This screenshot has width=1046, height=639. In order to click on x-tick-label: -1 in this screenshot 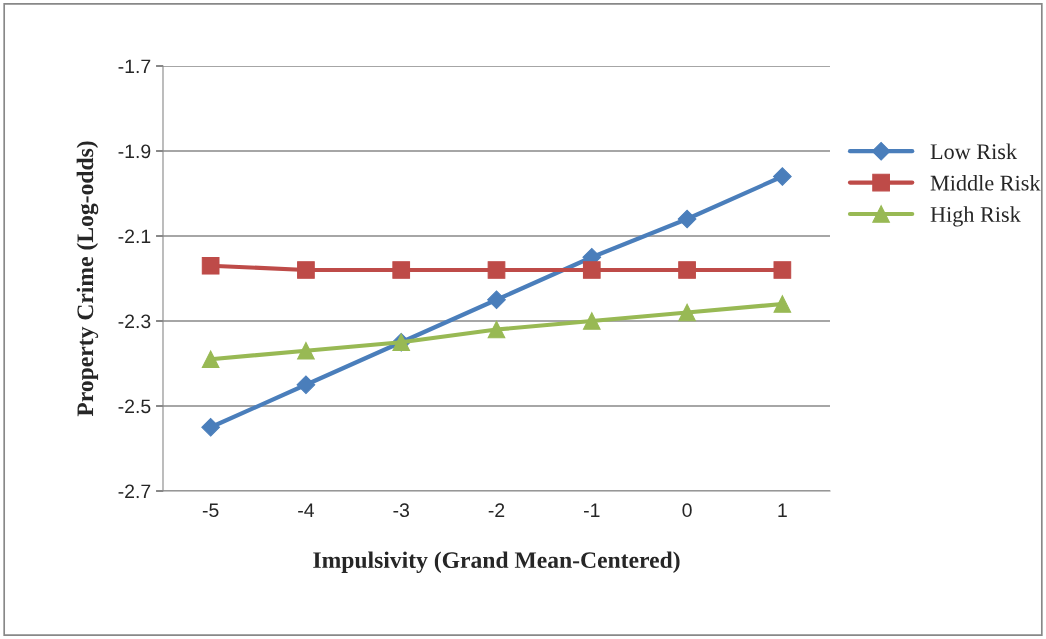, I will do `click(592, 510)`.